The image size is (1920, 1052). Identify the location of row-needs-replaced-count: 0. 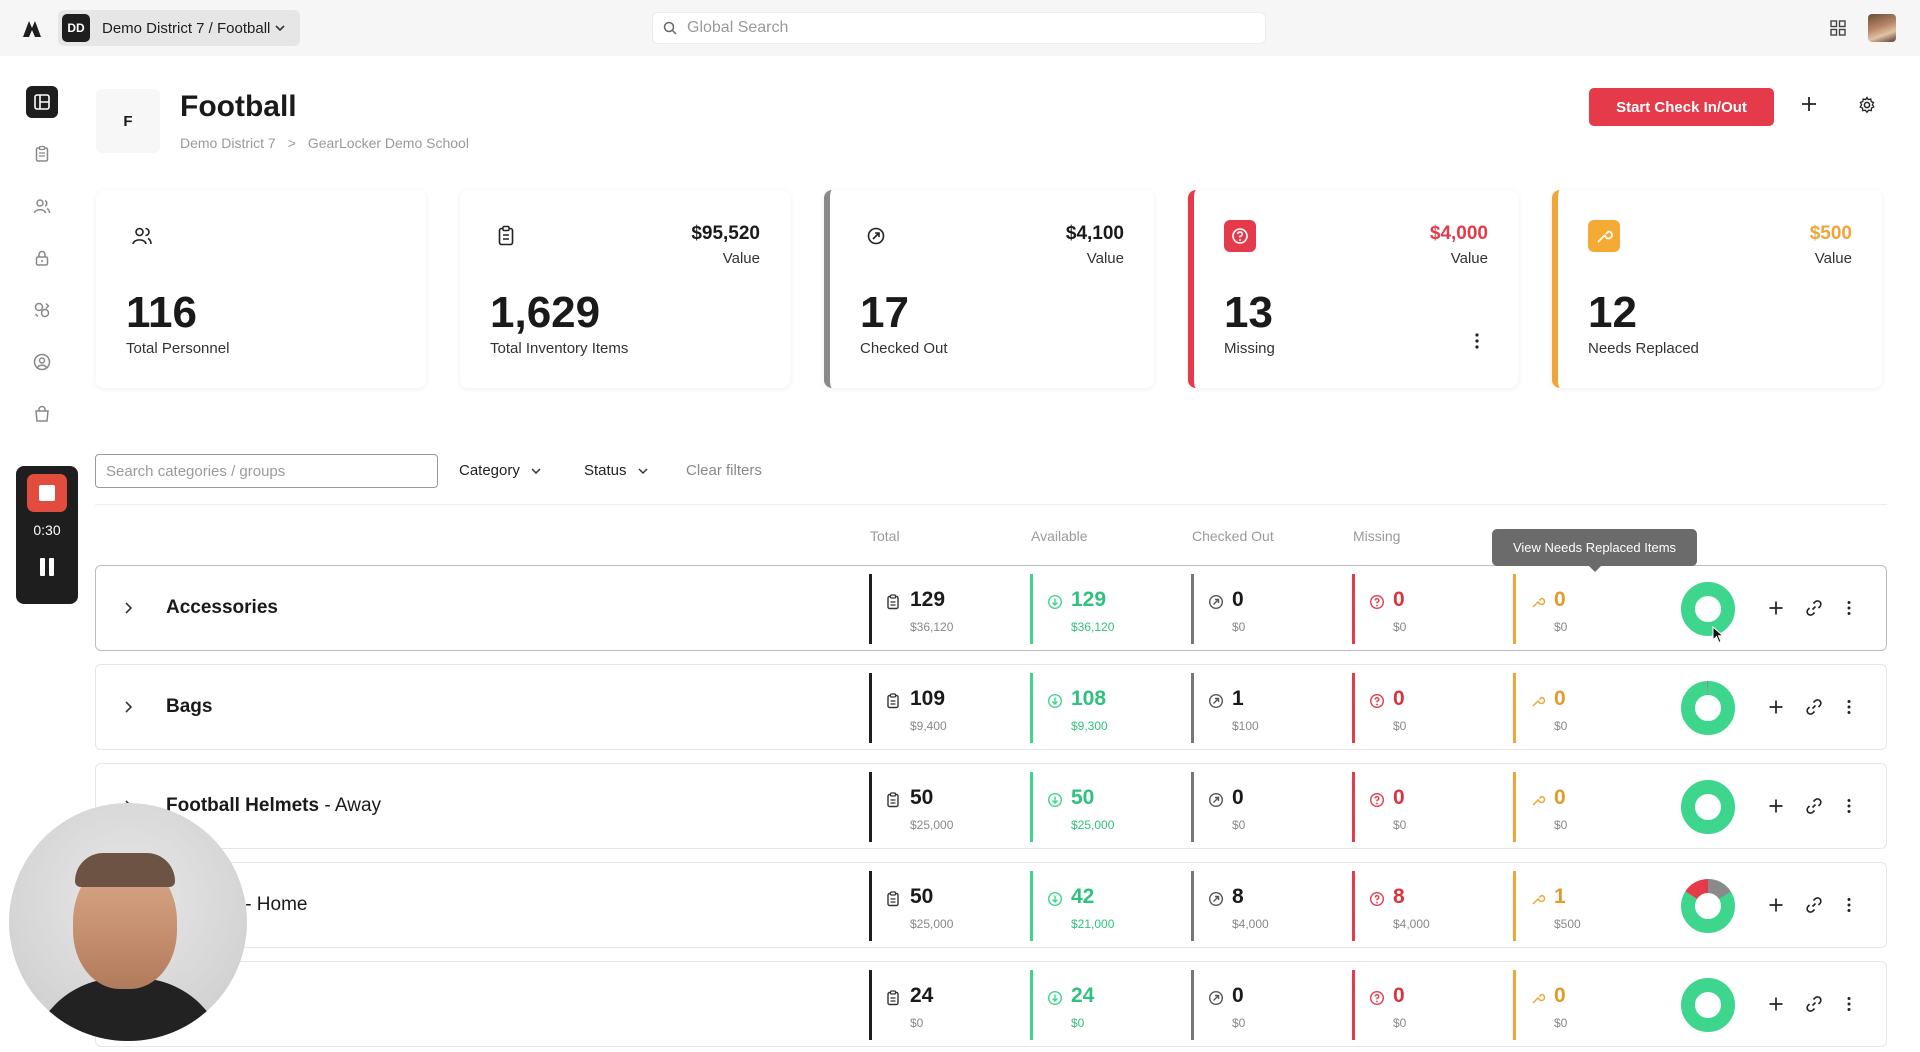
(1560, 995).